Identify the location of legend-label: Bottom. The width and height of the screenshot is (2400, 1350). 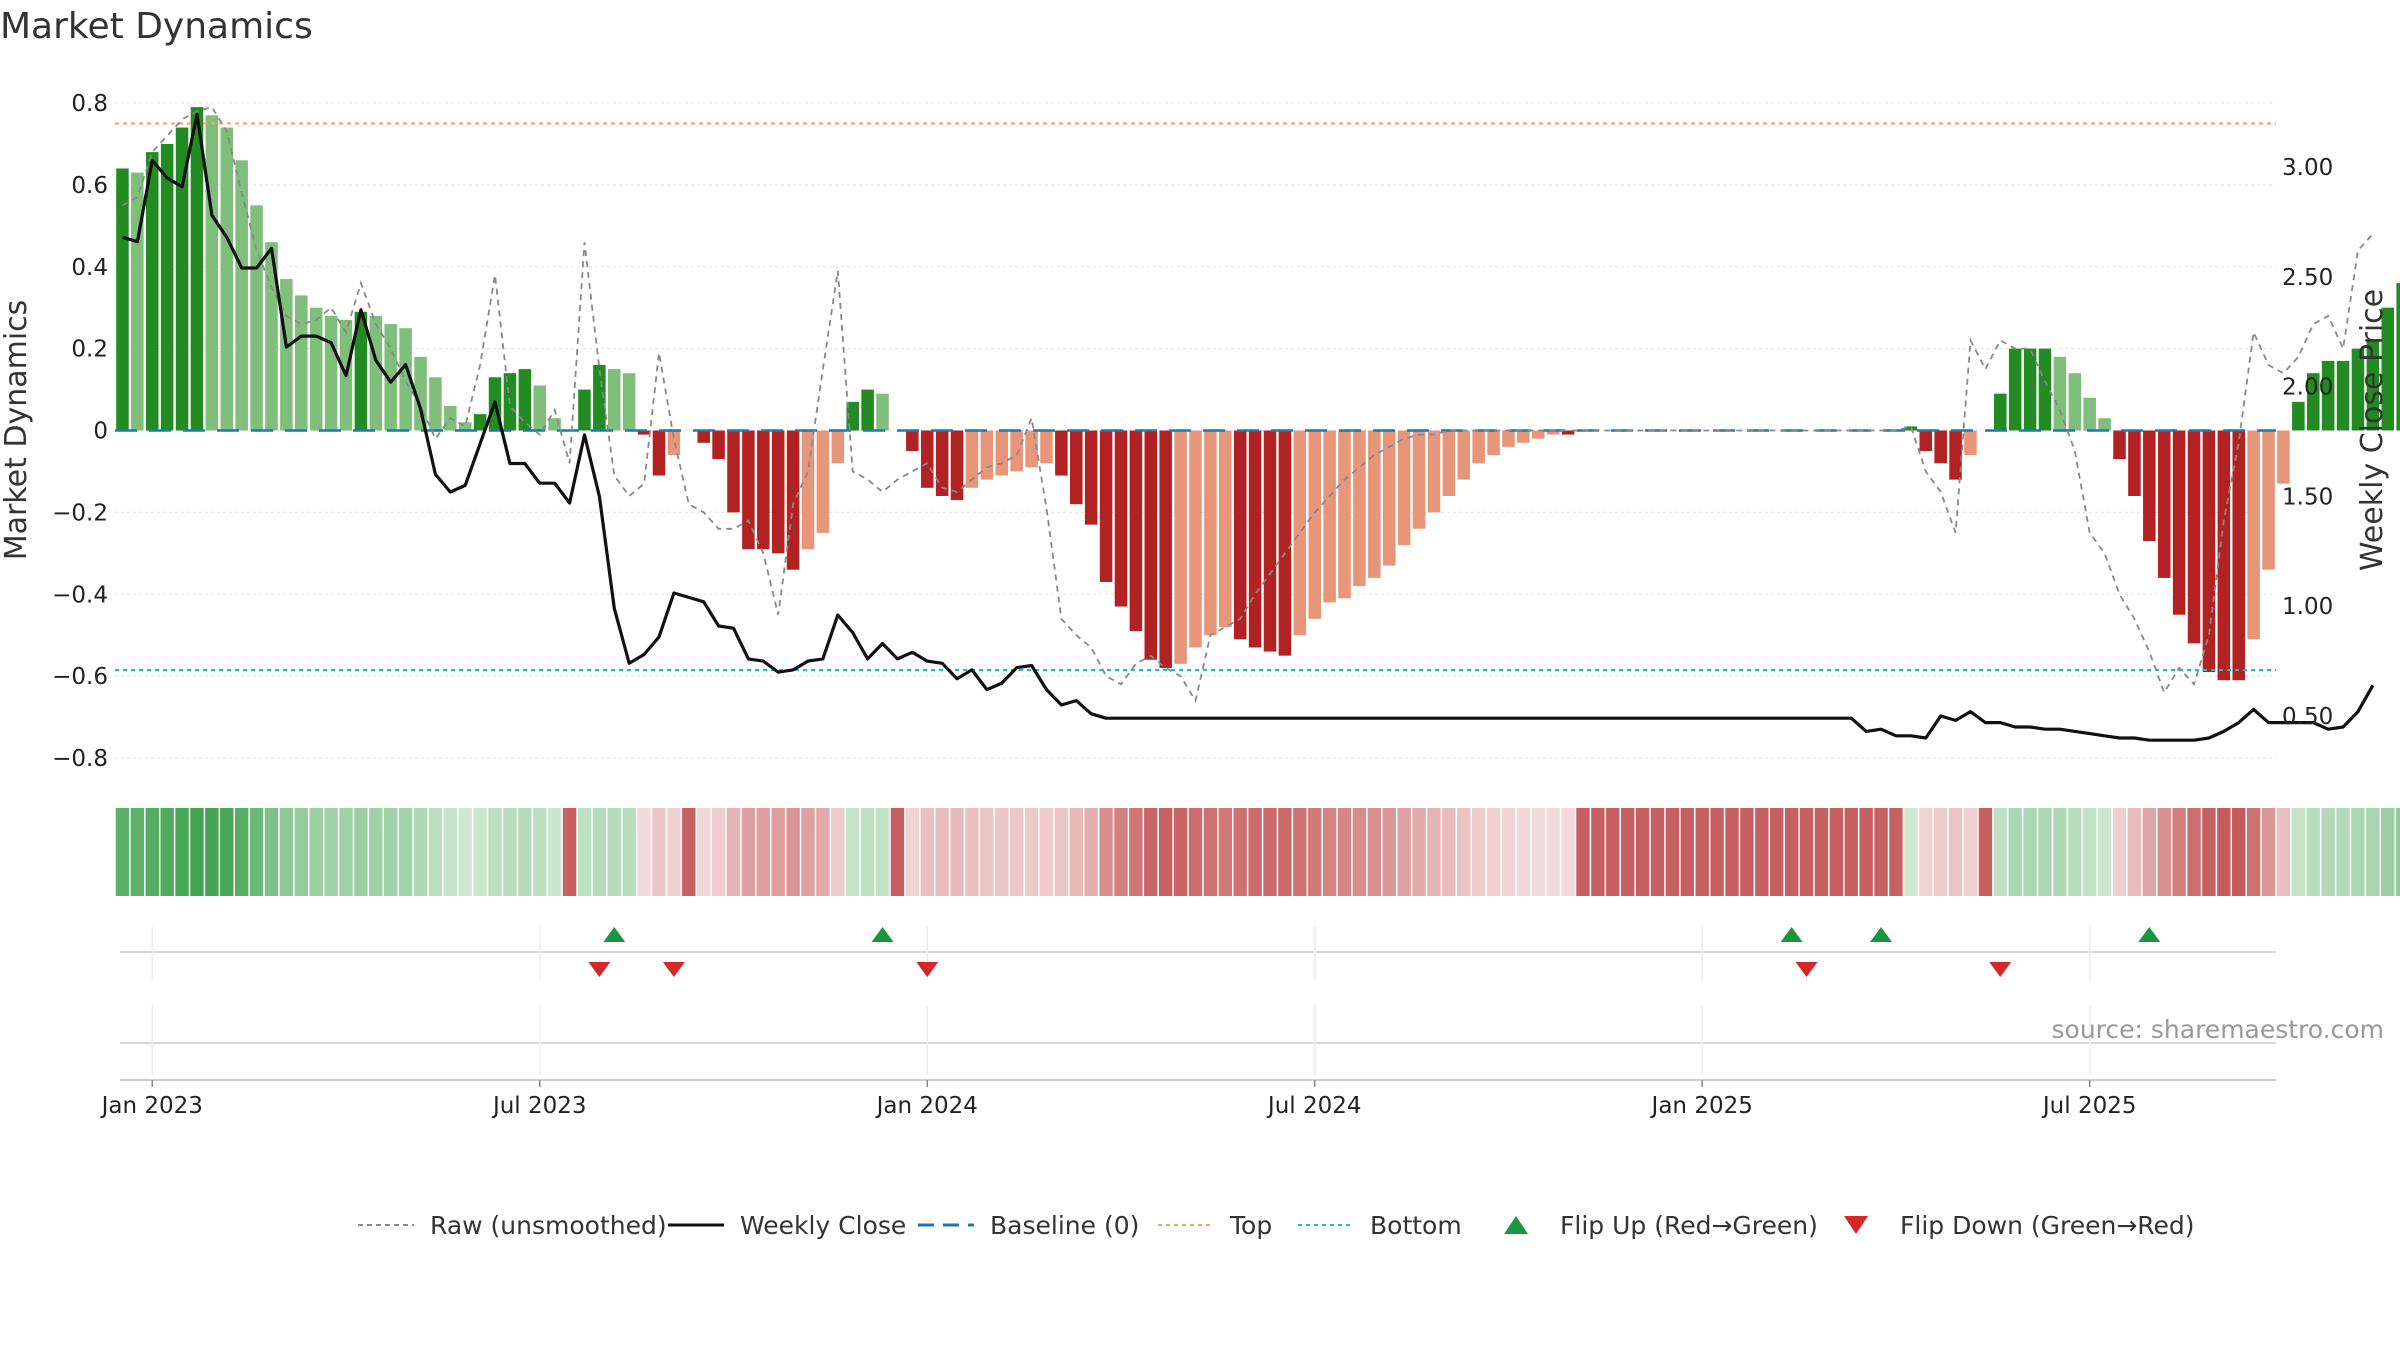
(1416, 1225).